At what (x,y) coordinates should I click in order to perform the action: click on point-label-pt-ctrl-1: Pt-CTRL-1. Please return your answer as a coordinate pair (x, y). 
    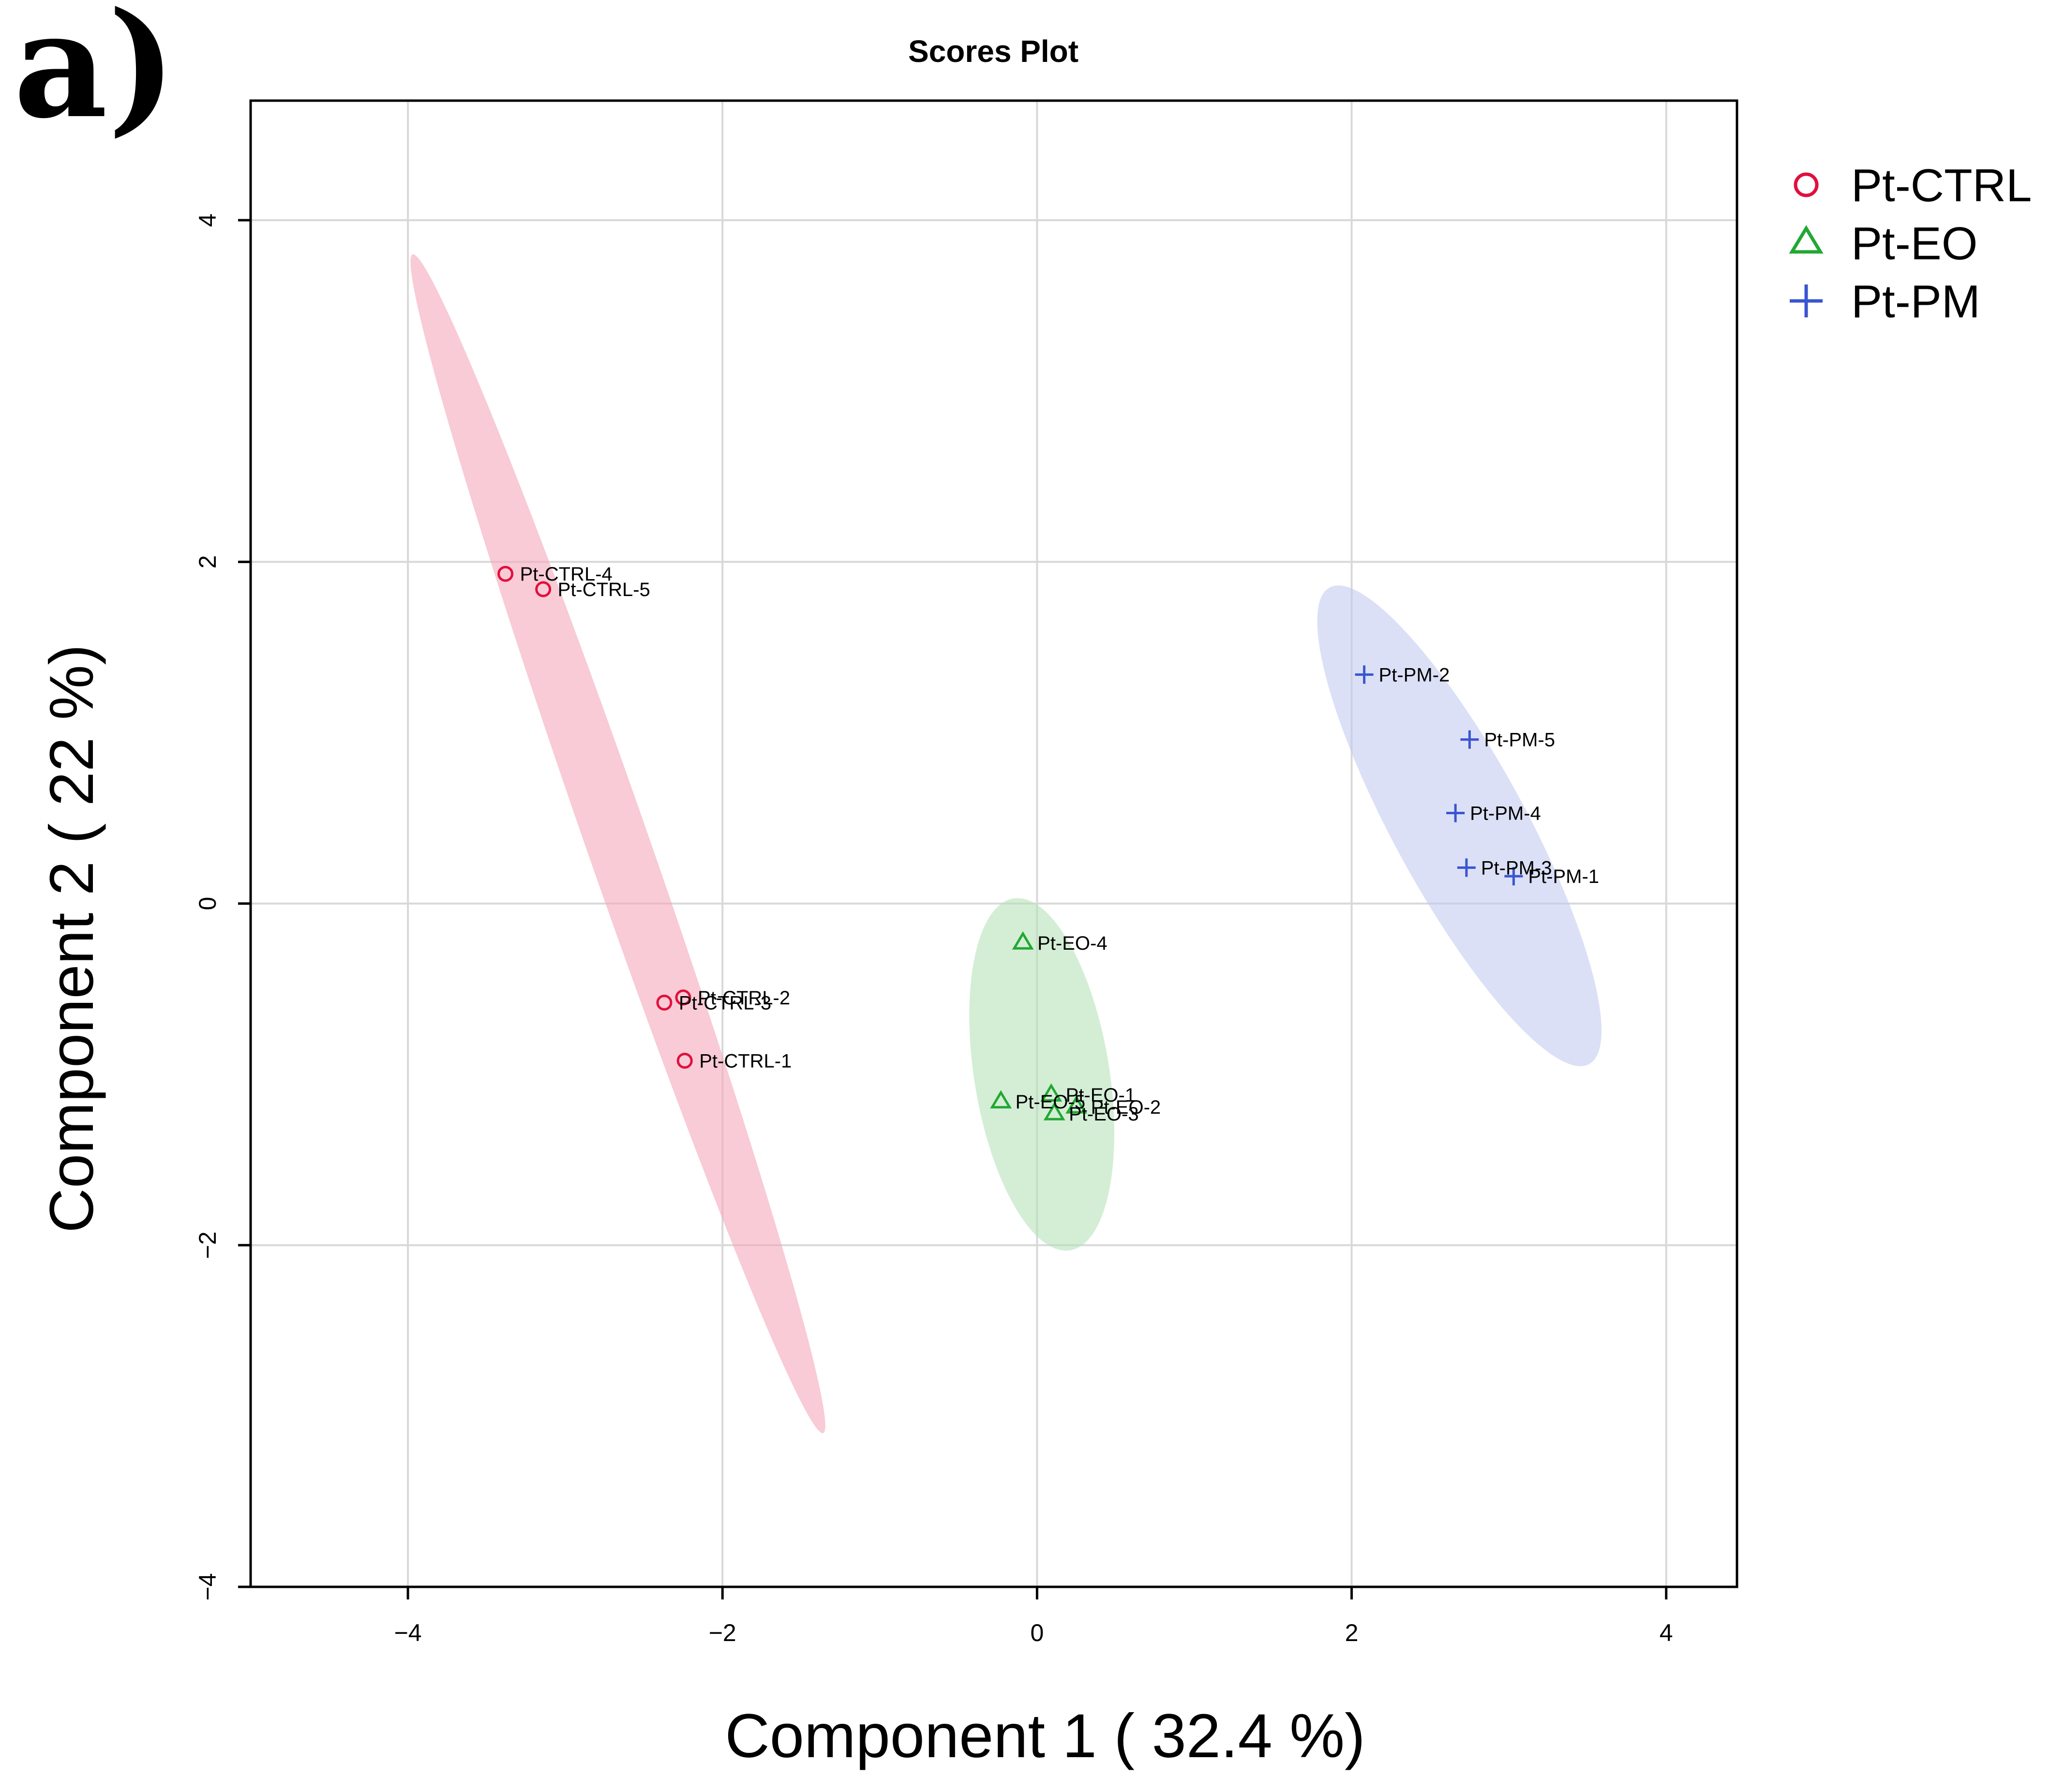
    Looking at the image, I should click on (746, 1061).